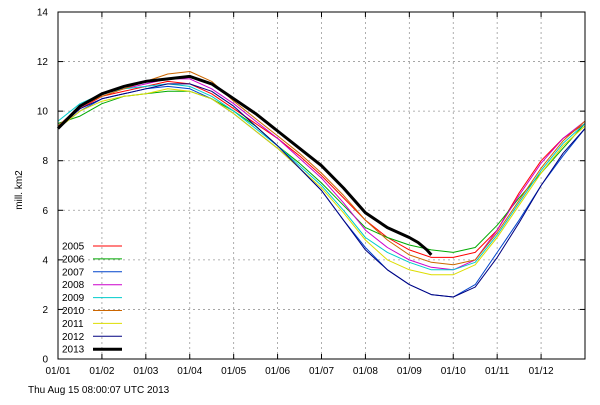 The width and height of the screenshot is (600, 405). What do you see at coordinates (45, 310) in the screenshot?
I see `y-tick-label: 2` at bounding box center [45, 310].